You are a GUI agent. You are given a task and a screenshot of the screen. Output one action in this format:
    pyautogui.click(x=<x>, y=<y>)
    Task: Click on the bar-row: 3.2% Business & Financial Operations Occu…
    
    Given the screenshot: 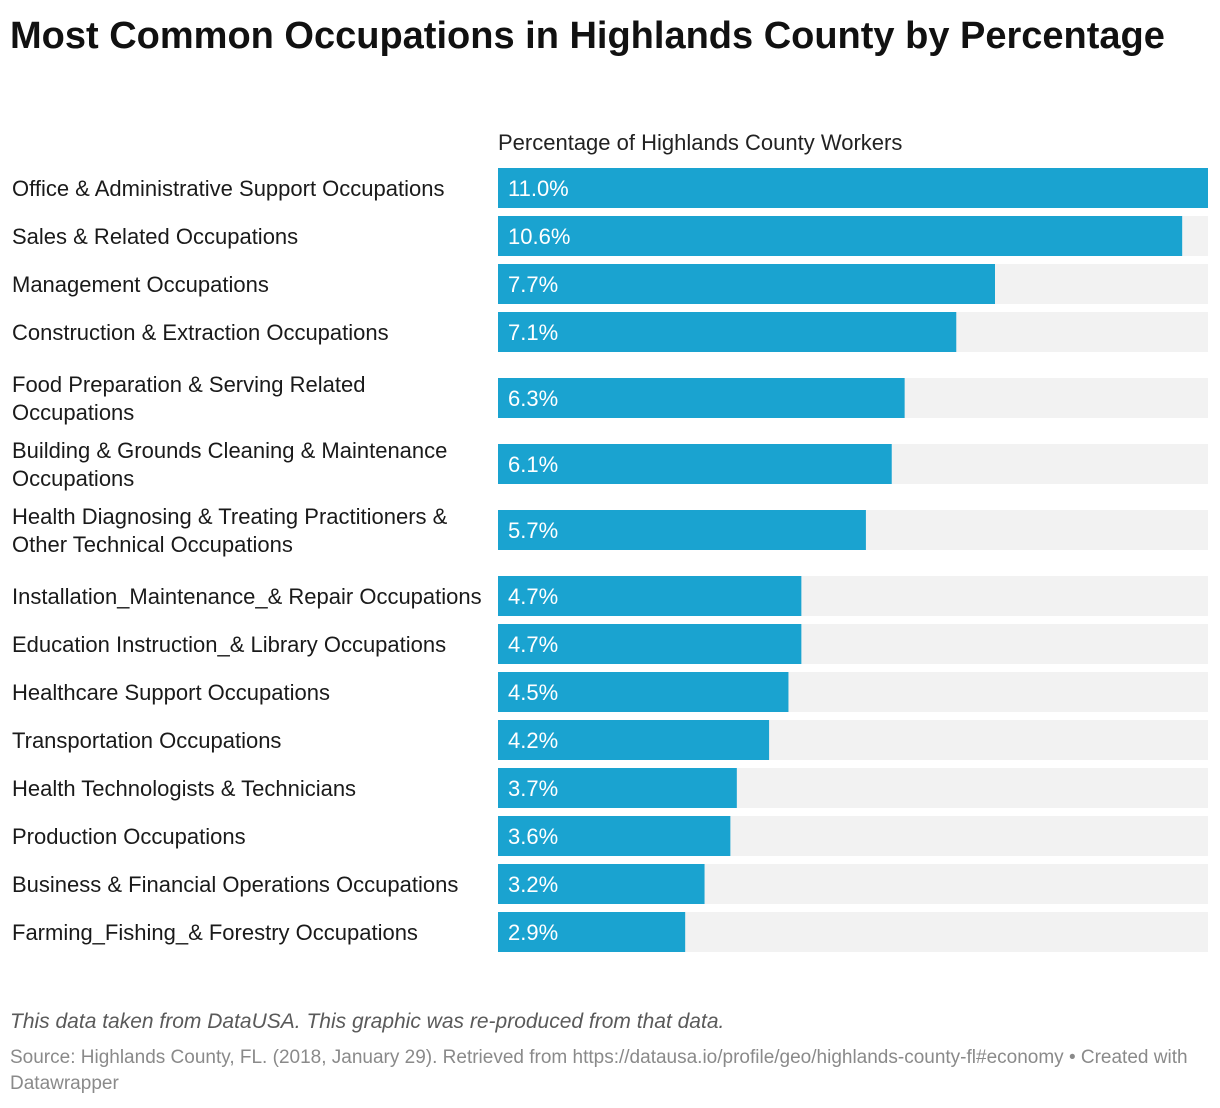 What is the action you would take?
    pyautogui.click(x=610, y=884)
    